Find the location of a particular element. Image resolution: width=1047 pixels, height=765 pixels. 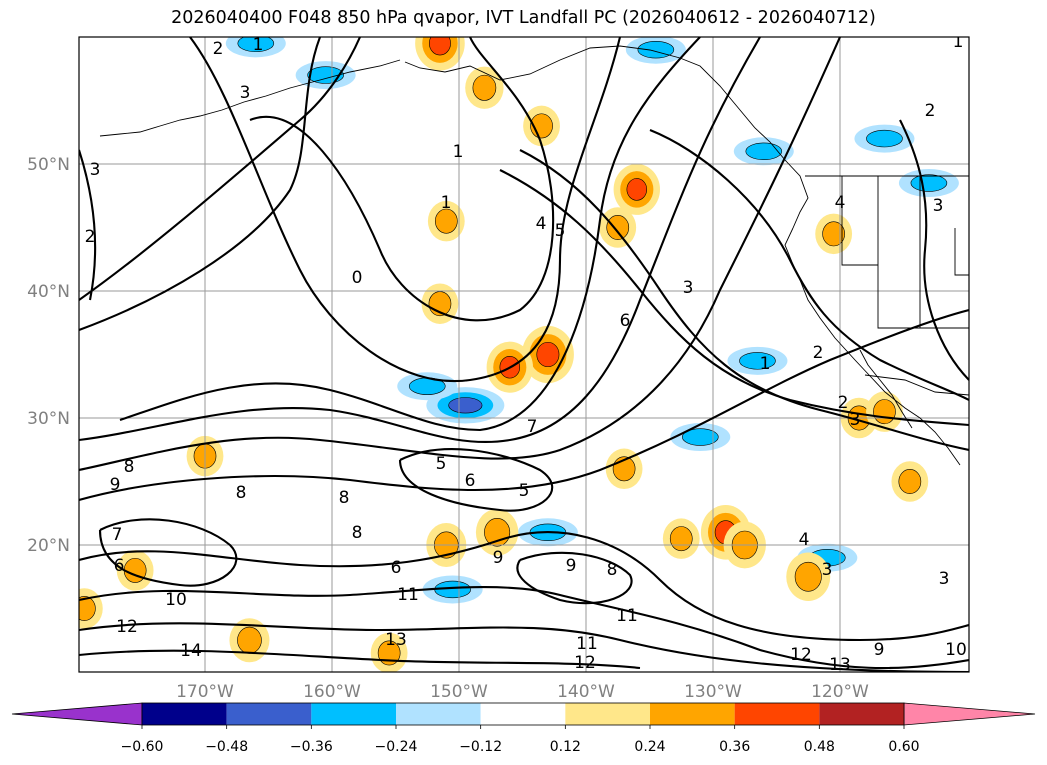

contour-label: 13 is located at coordinates (840, 665).